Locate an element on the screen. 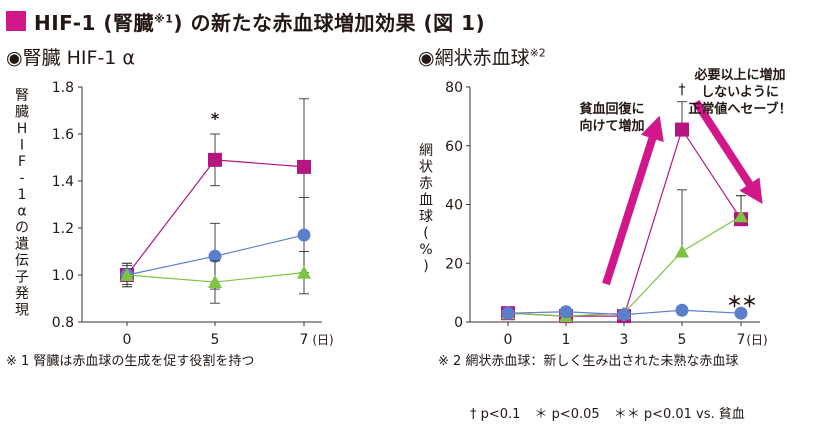 The width and height of the screenshot is (818, 427). y-axis-label-char: 血 is located at coordinates (426, 201).